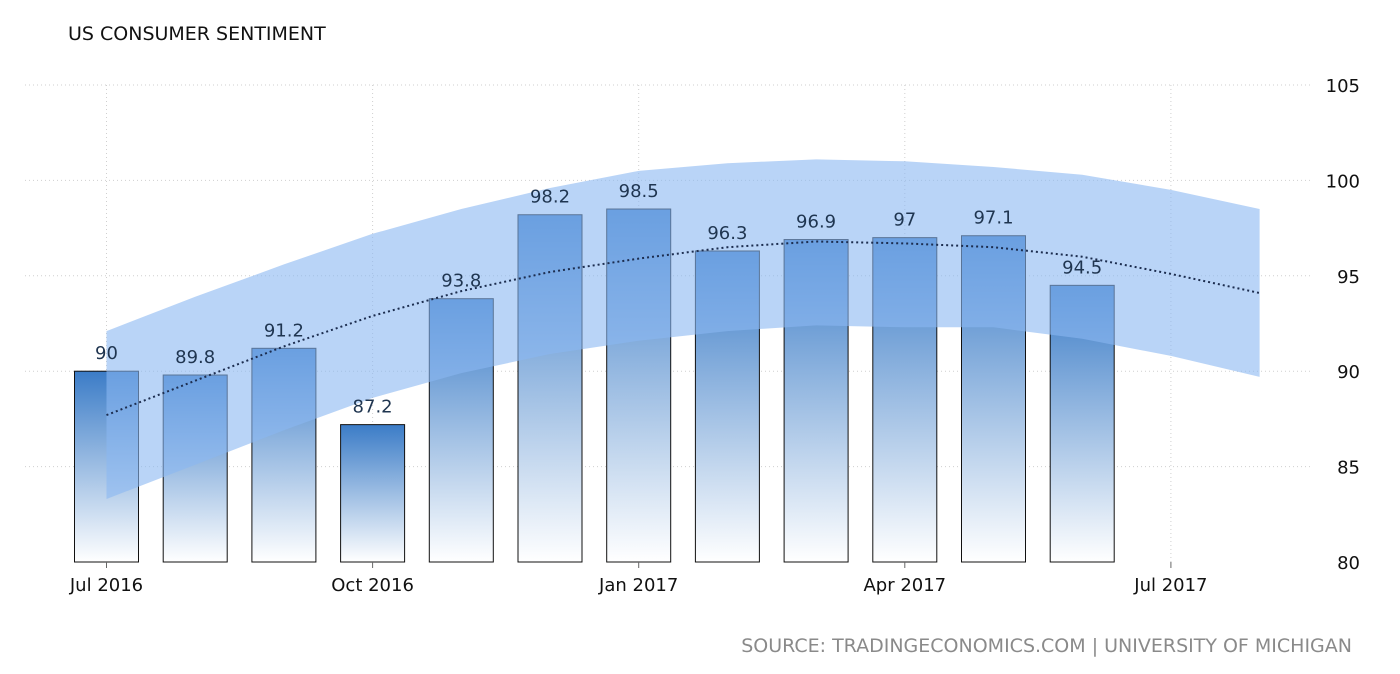 The height and width of the screenshot is (674, 1400). I want to click on y-tick-80: 80, so click(1348, 563).